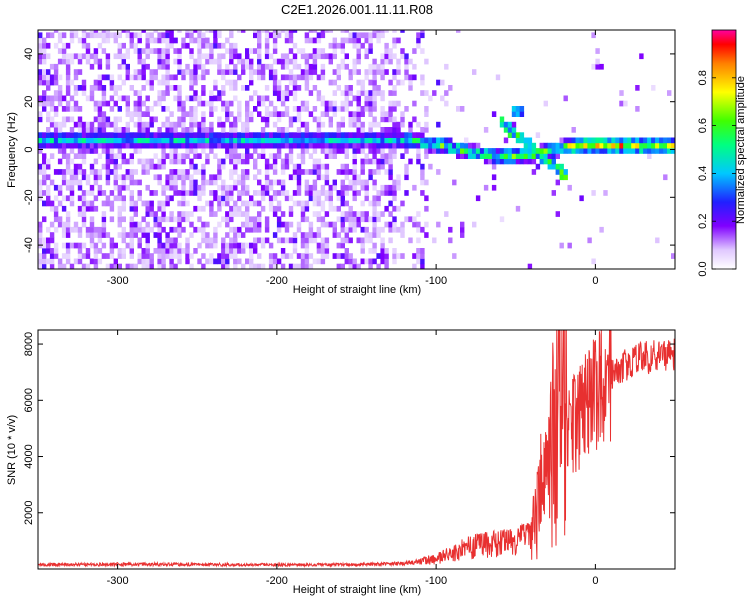  I want to click on y-tick-label: 6000, so click(29, 400).